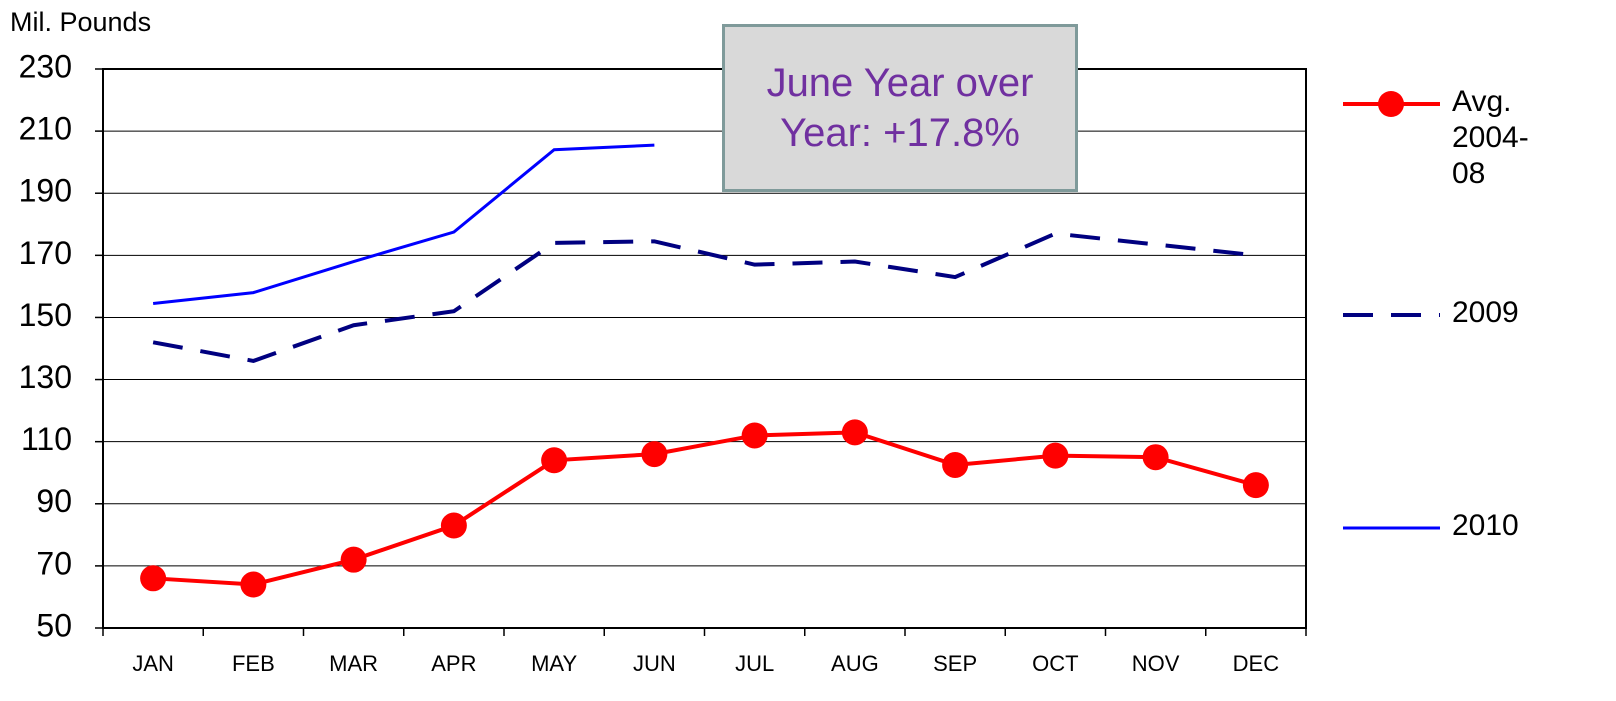 This screenshot has height=701, width=1616. Describe the element at coordinates (1156, 663) in the screenshot. I see `x-tick-label: NOV` at that location.